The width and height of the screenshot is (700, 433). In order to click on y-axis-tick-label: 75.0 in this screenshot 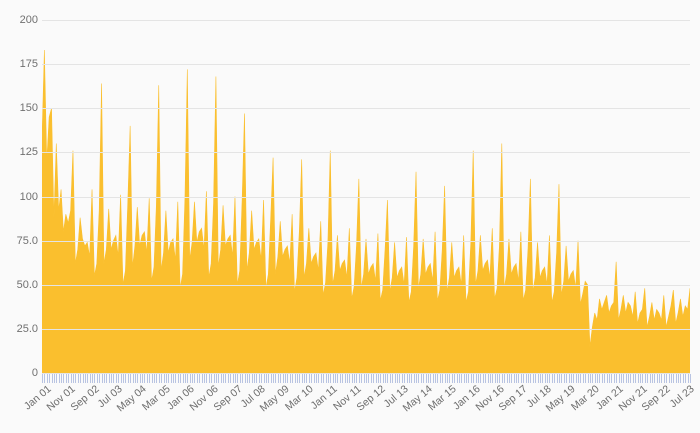, I will do `click(27, 240)`.